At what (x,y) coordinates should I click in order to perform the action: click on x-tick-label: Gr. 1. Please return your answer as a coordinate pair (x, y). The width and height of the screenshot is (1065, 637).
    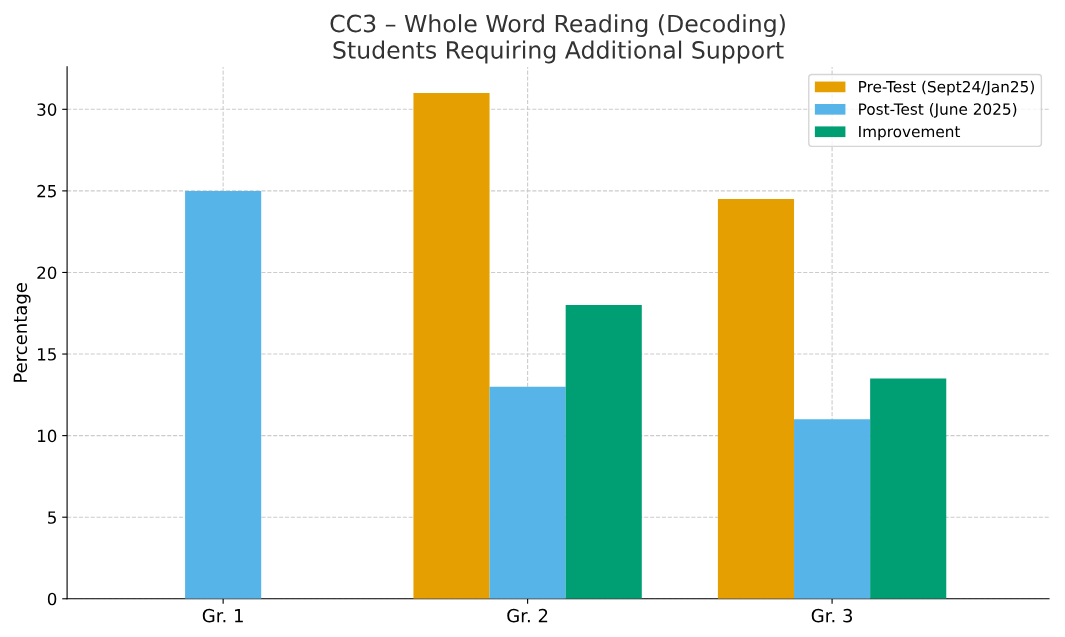
    Looking at the image, I should click on (222, 615).